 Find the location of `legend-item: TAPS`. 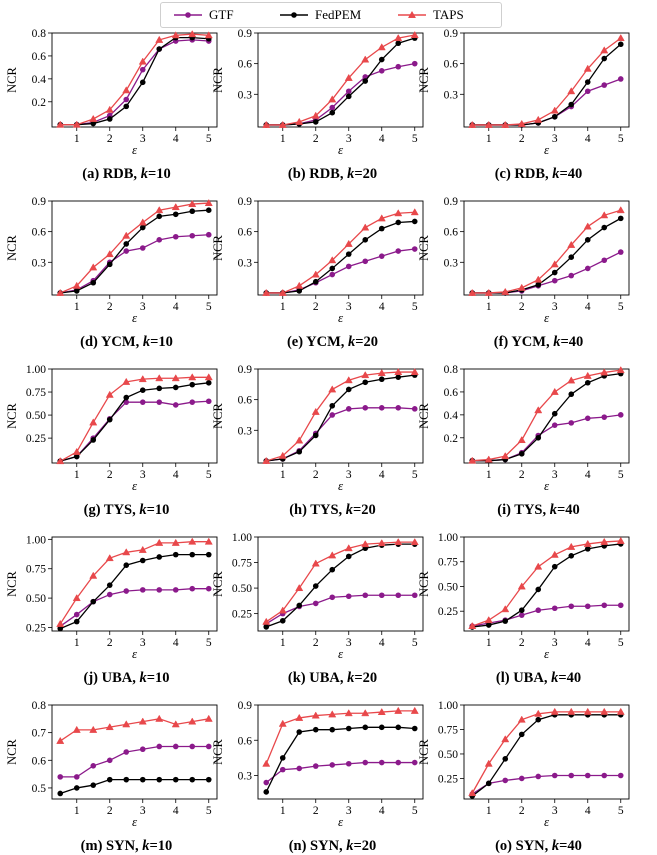

legend-item: TAPS is located at coordinates (430, 15).